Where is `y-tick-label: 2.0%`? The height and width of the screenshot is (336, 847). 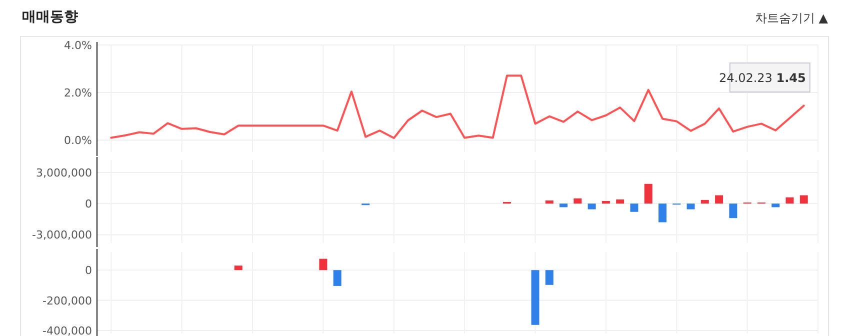
y-tick-label: 2.0% is located at coordinates (78, 93).